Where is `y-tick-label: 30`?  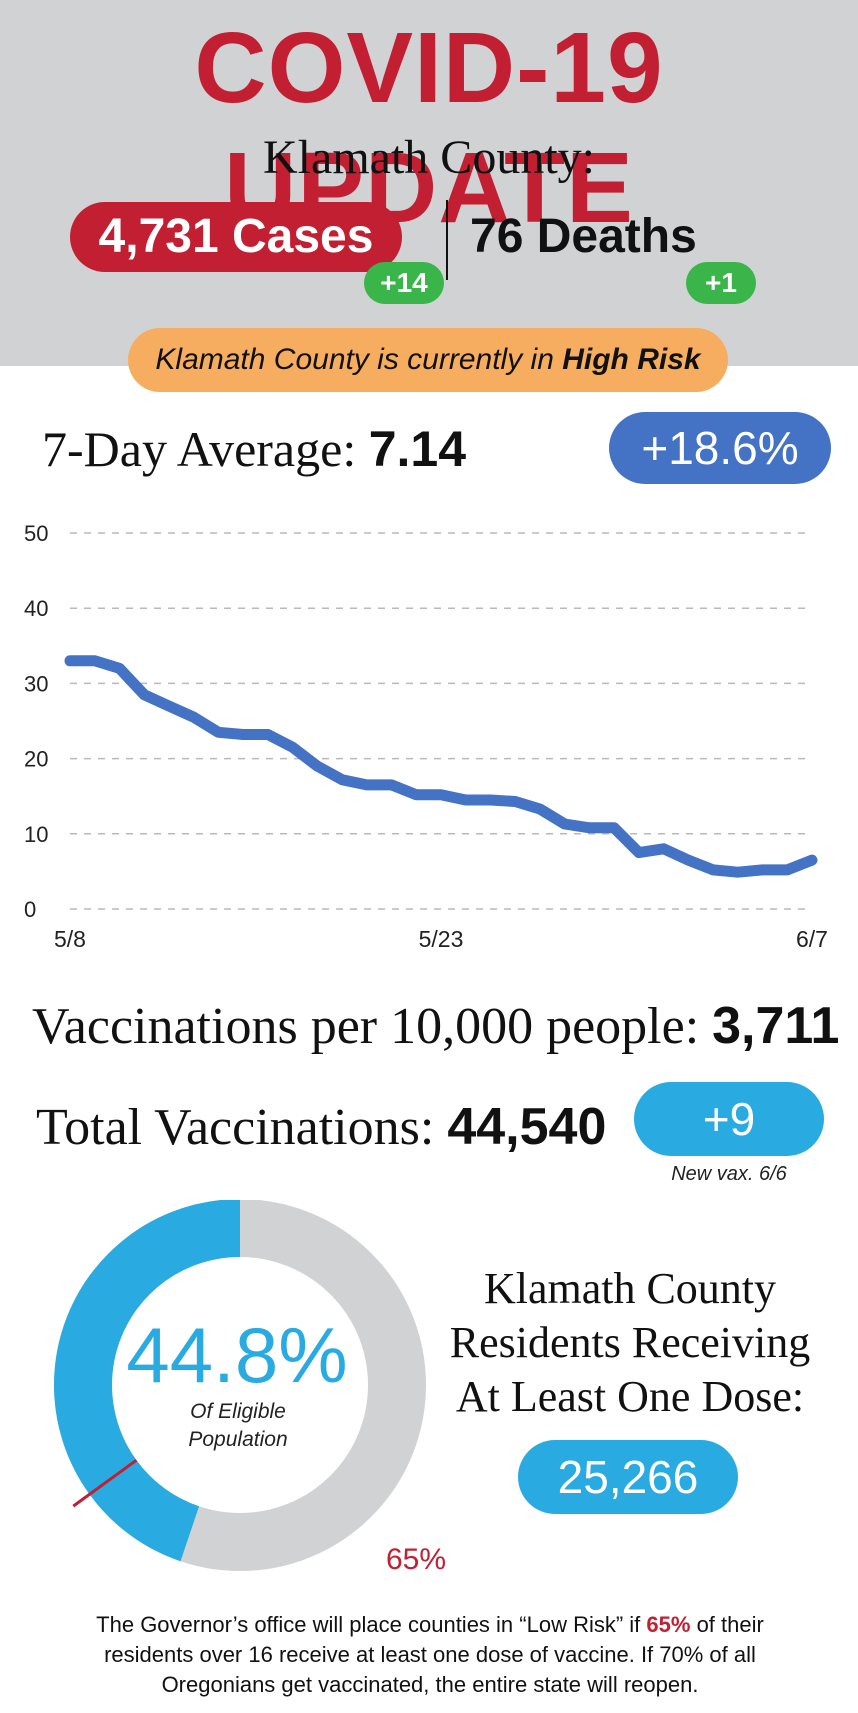 y-tick-label: 30 is located at coordinates (36, 683).